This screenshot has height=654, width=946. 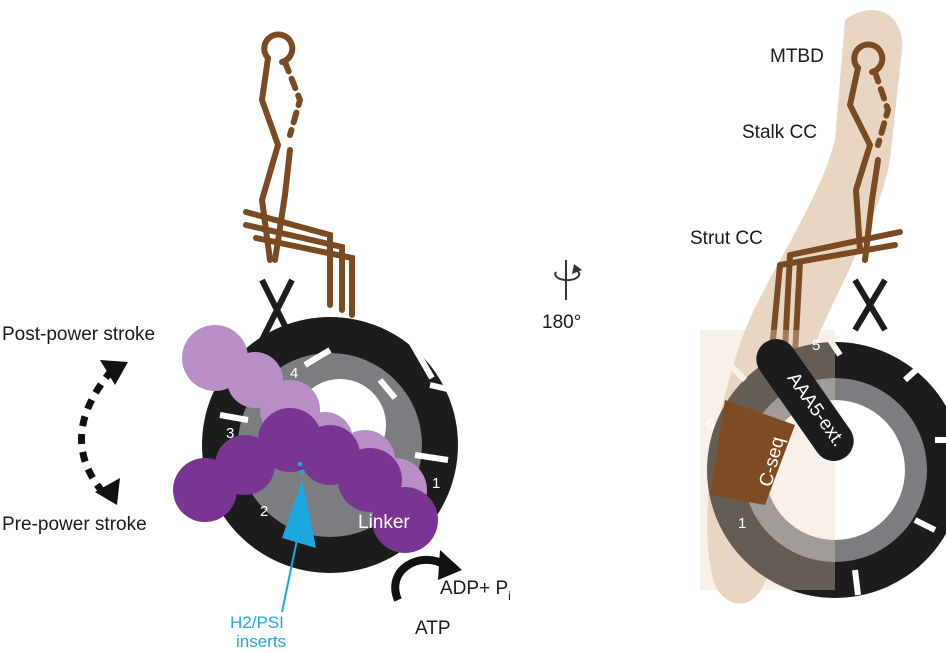 I want to click on atp-adp-arrow, so click(x=426, y=576).